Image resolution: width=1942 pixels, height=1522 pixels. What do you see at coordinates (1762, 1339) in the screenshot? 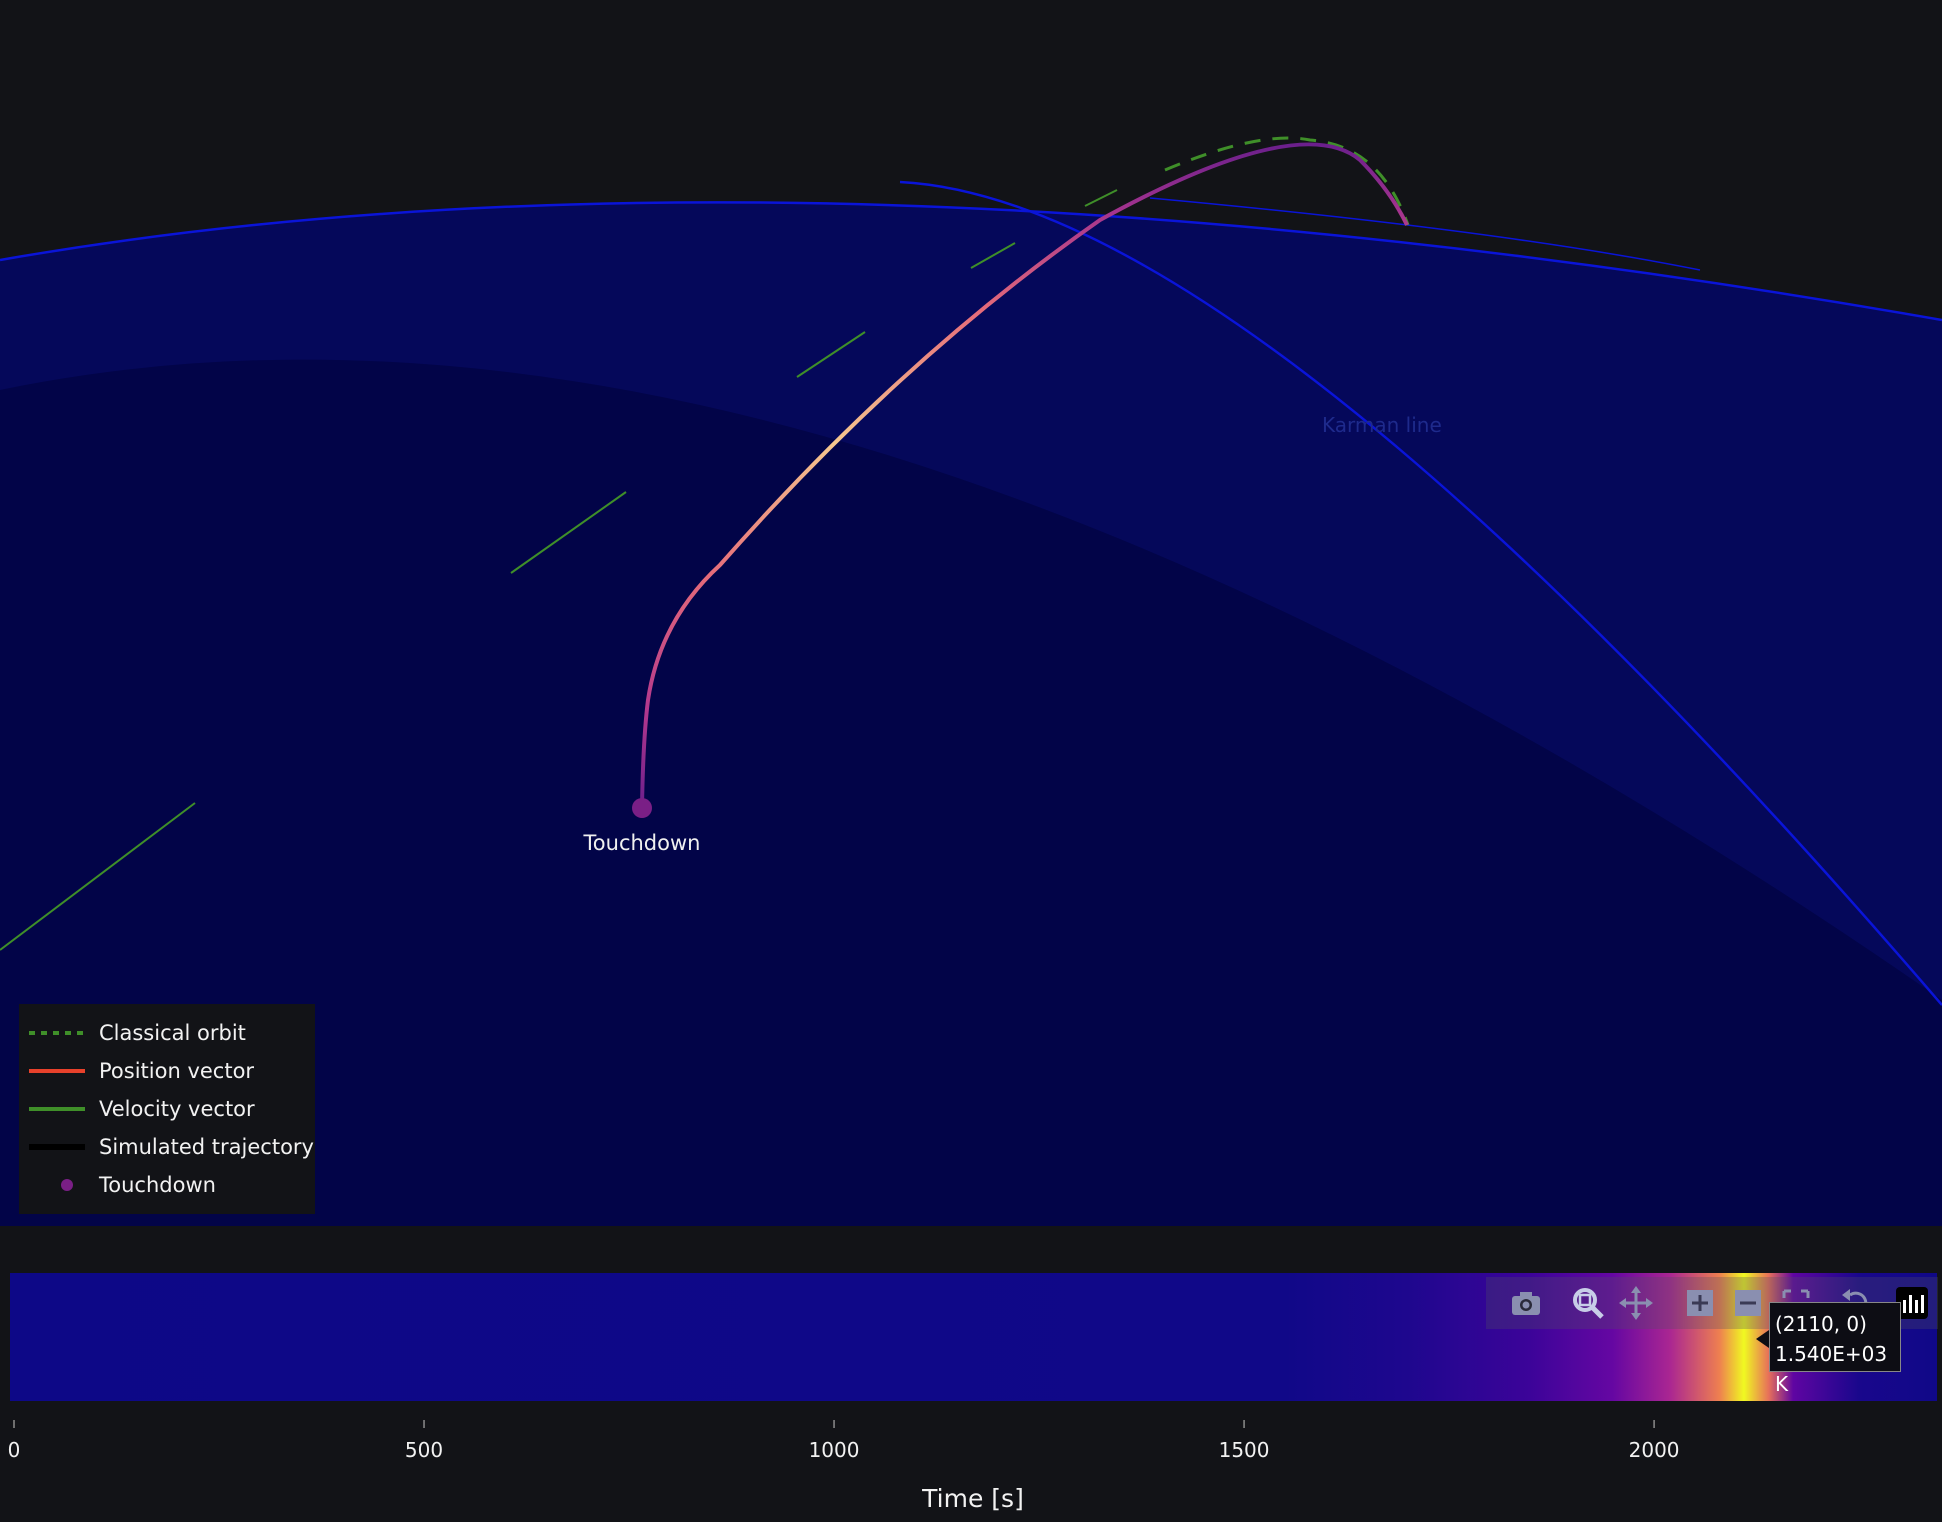
I see `tooltip-arrow` at bounding box center [1762, 1339].